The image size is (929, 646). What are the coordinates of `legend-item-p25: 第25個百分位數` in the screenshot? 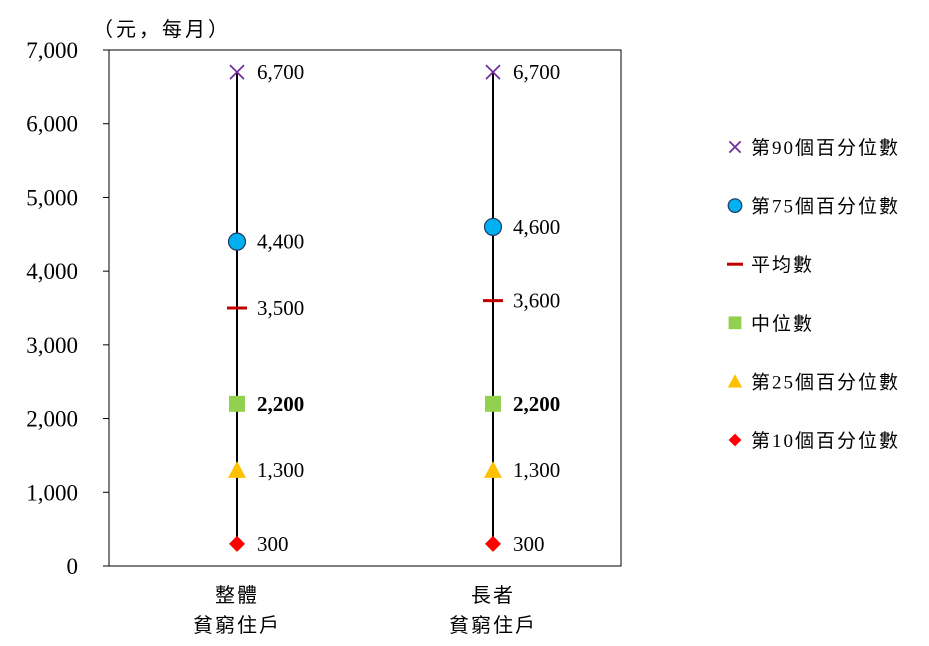 It's located at (813, 382).